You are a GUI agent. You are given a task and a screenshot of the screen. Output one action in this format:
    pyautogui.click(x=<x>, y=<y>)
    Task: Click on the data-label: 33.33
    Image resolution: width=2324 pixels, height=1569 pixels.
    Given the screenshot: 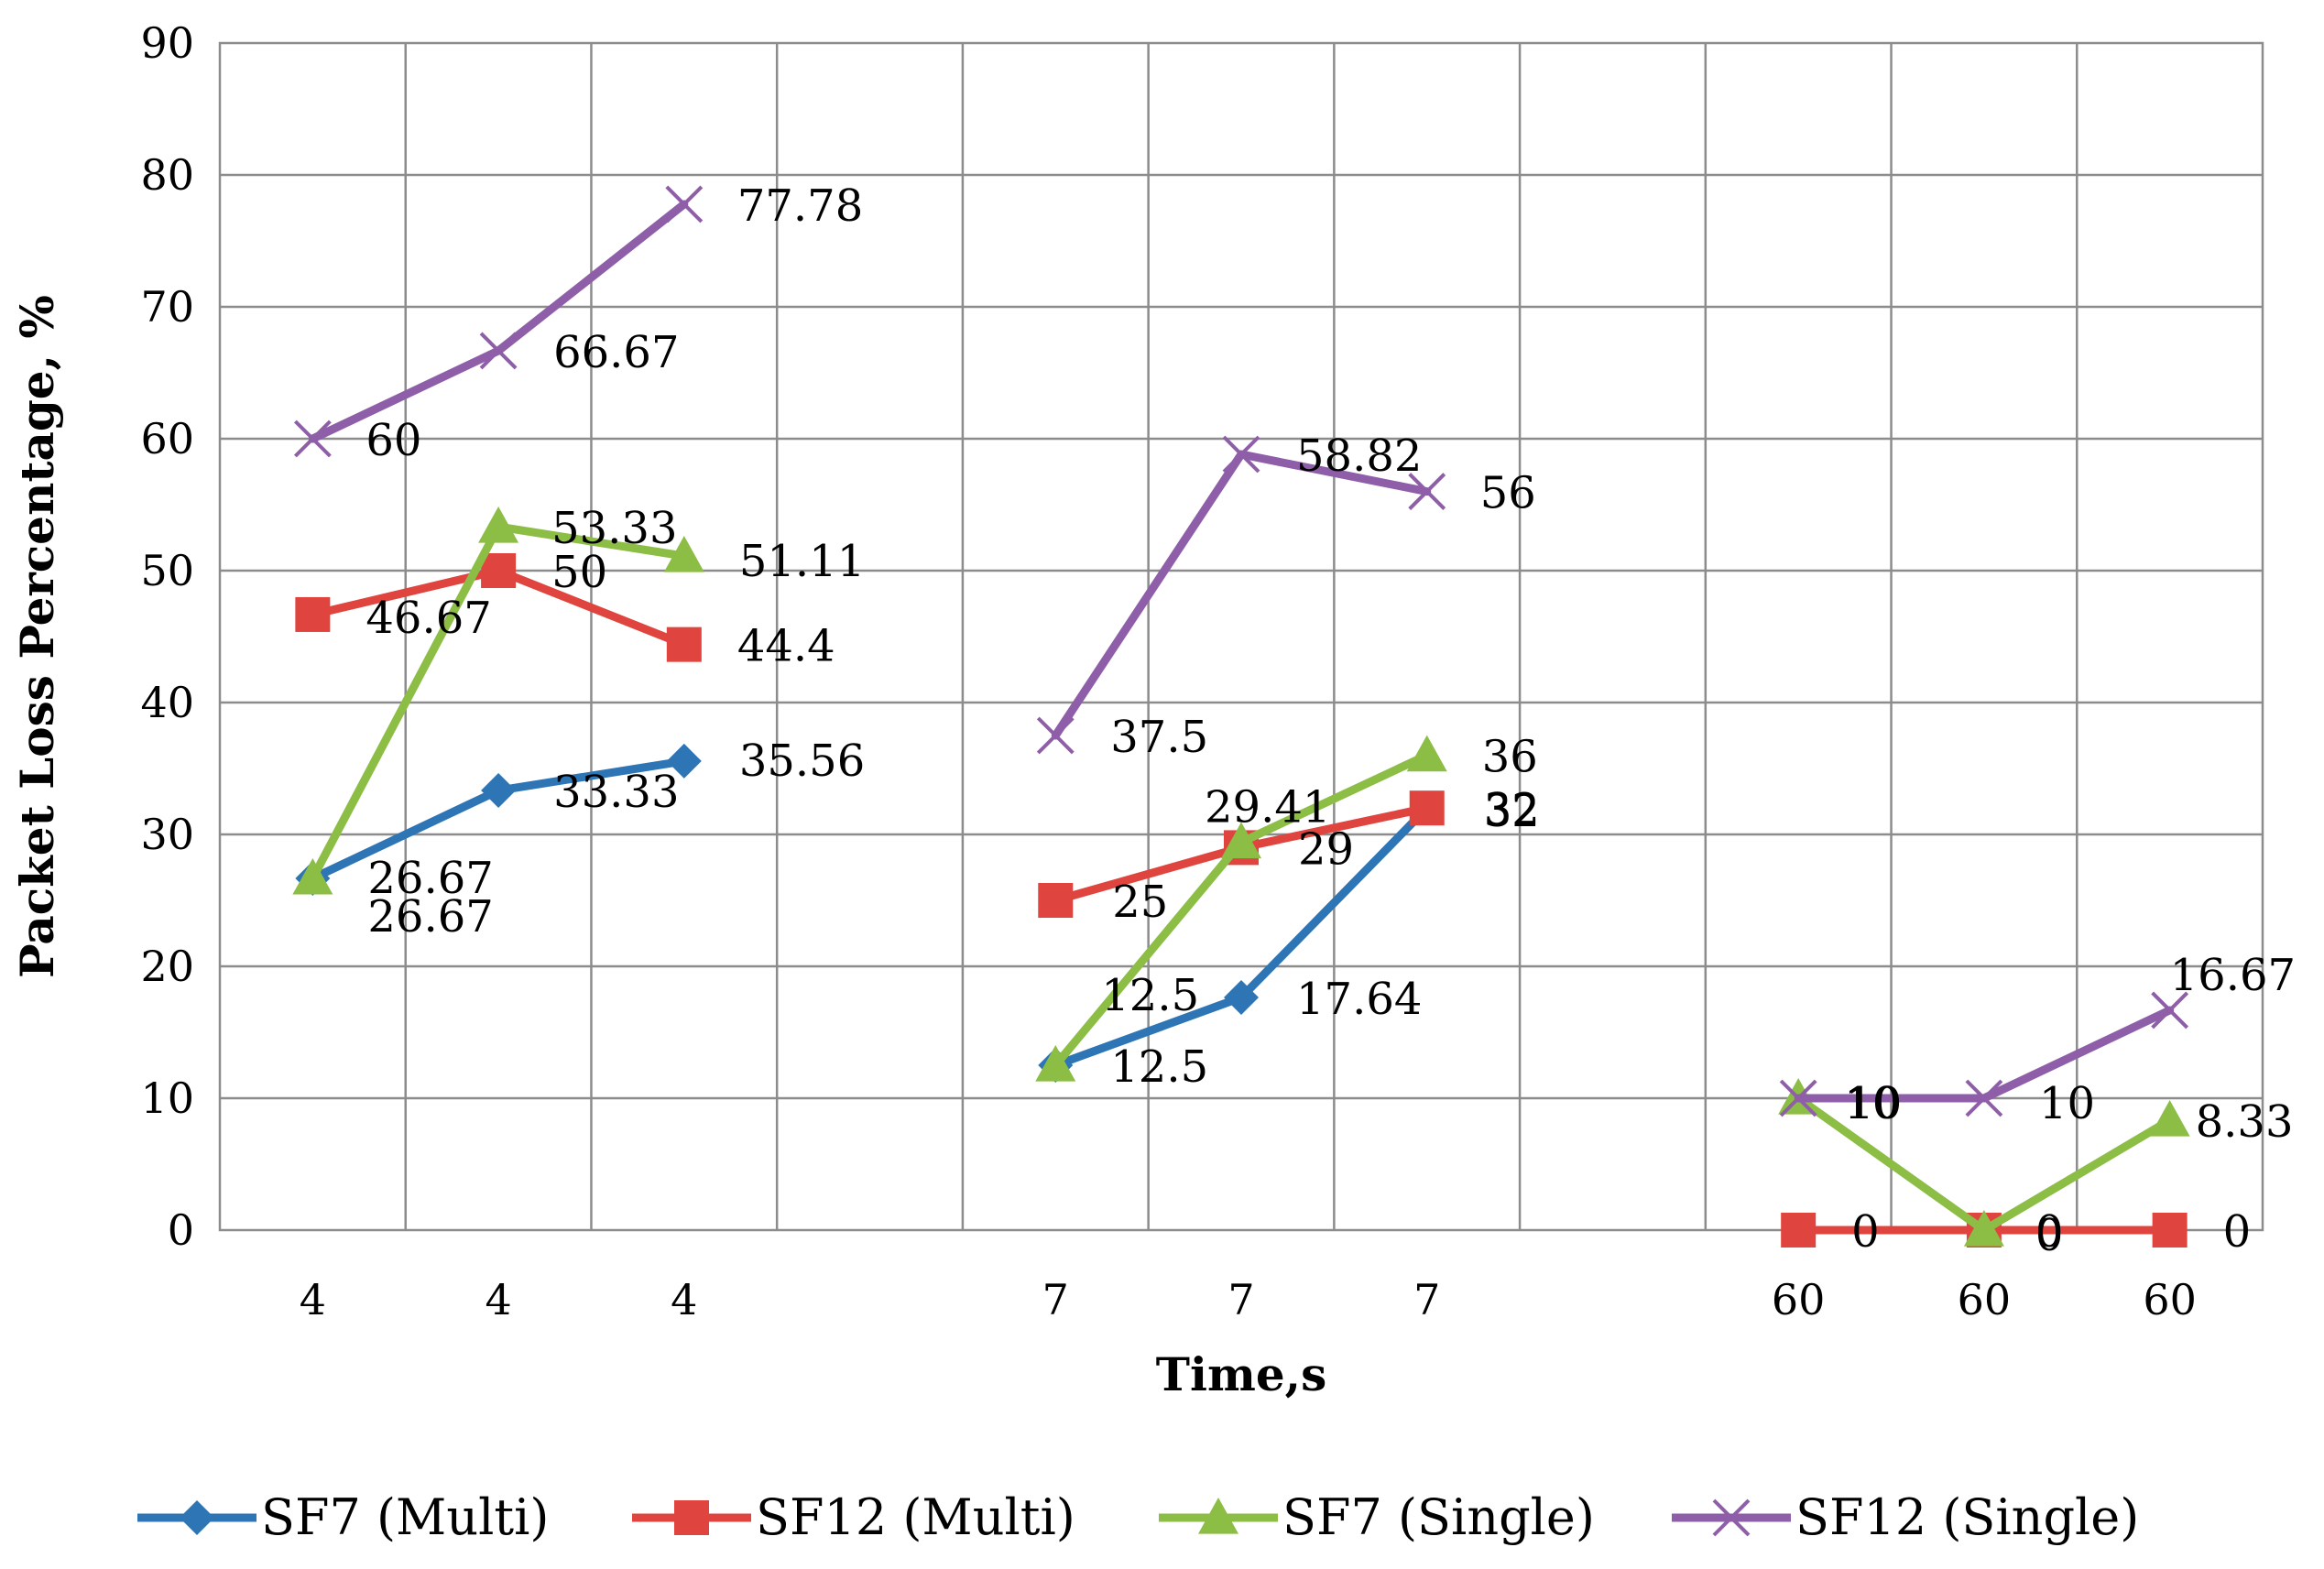 What is the action you would take?
    pyautogui.click(x=616, y=793)
    